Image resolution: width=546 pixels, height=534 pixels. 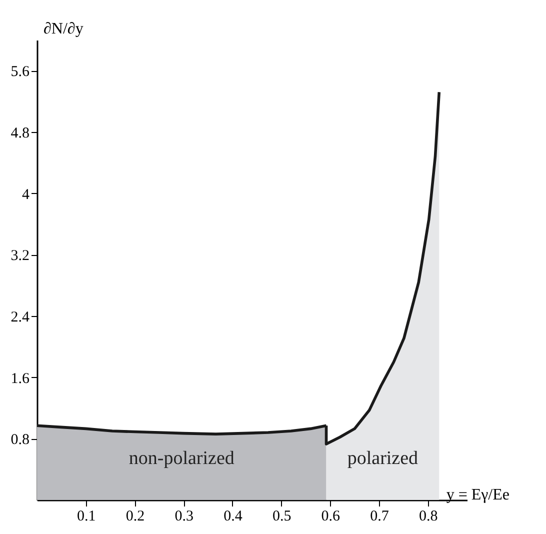 I want to click on y-axis-title: ∂N/∂y, so click(x=64, y=29).